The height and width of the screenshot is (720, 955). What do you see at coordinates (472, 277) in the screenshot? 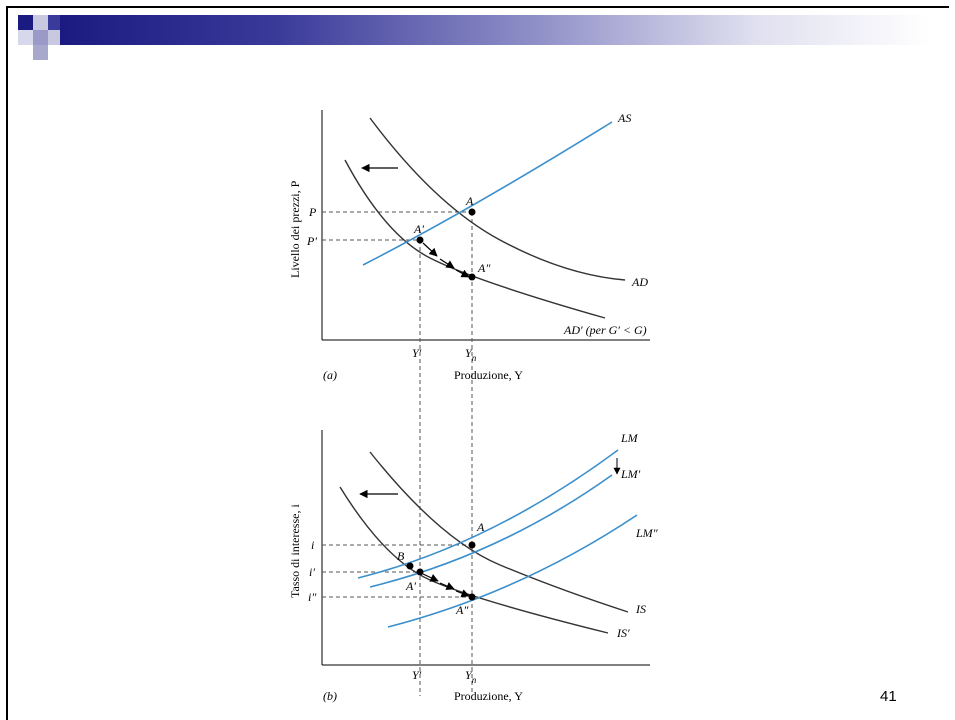
I see `point-a-double-panel-a` at bounding box center [472, 277].